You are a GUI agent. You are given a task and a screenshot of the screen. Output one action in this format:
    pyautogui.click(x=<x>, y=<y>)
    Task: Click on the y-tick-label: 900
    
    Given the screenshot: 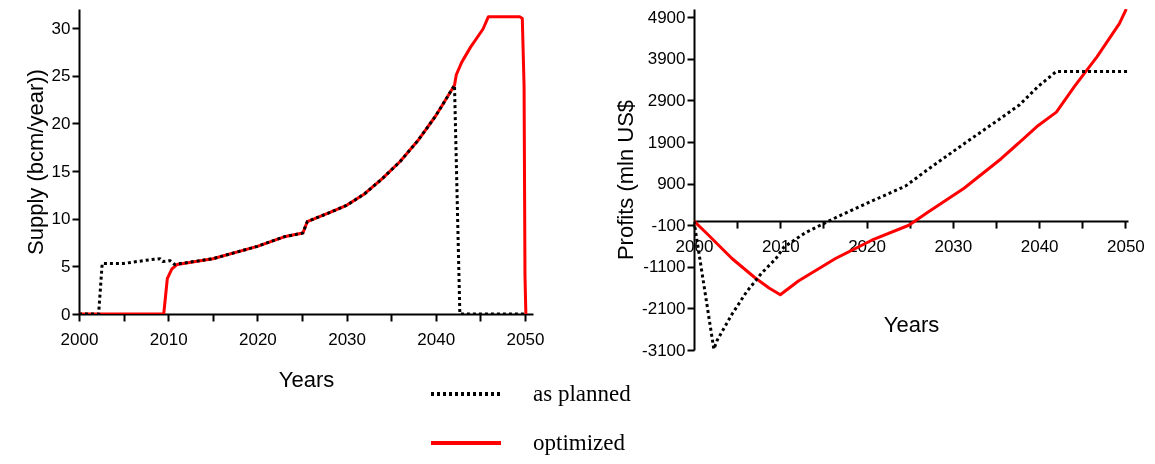 What is the action you would take?
    pyautogui.click(x=671, y=184)
    